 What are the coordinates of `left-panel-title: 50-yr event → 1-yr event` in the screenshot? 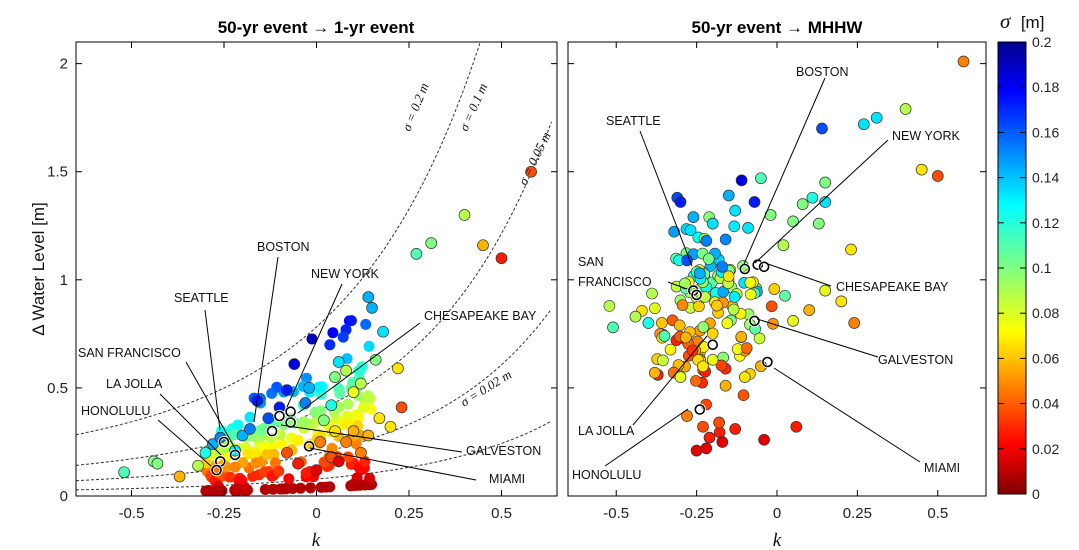 It's located at (316, 27).